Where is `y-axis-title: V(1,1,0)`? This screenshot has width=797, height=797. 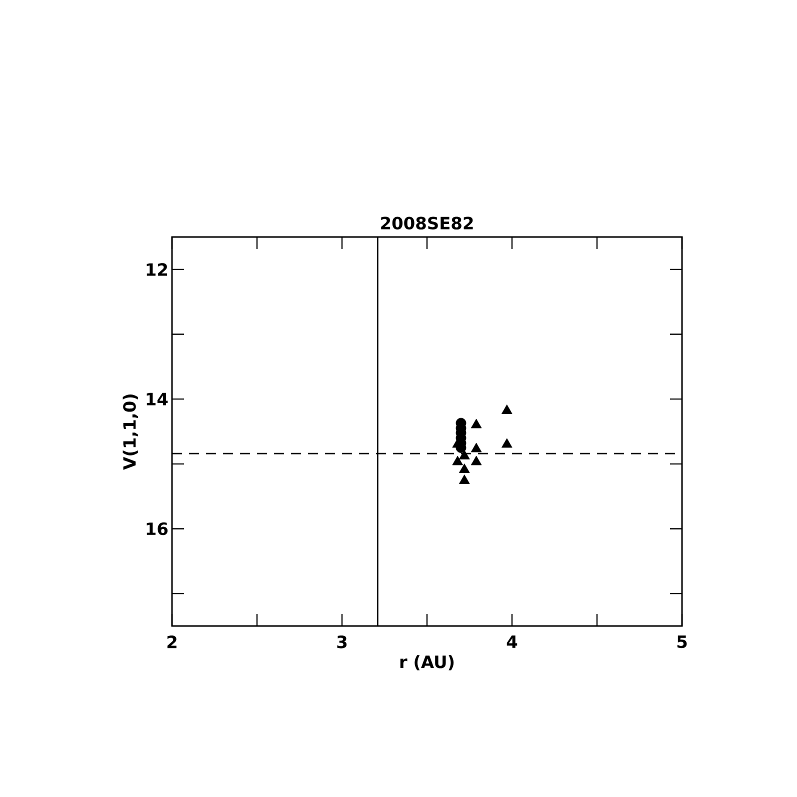 y-axis-title: V(1,1,0) is located at coordinates (130, 432).